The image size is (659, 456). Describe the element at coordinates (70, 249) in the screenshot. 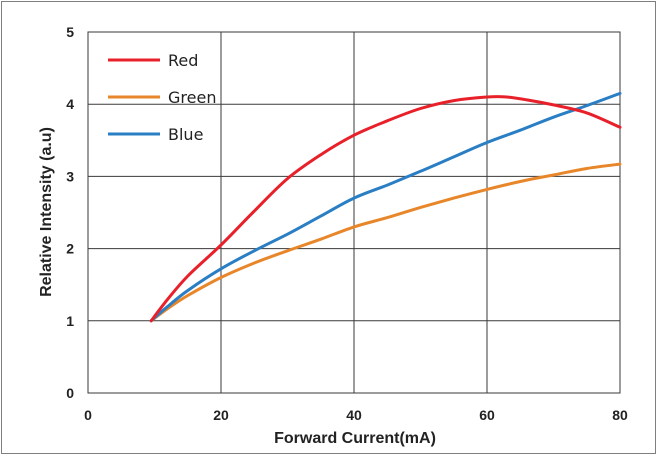

I see `y-tick-label-2: 2` at that location.